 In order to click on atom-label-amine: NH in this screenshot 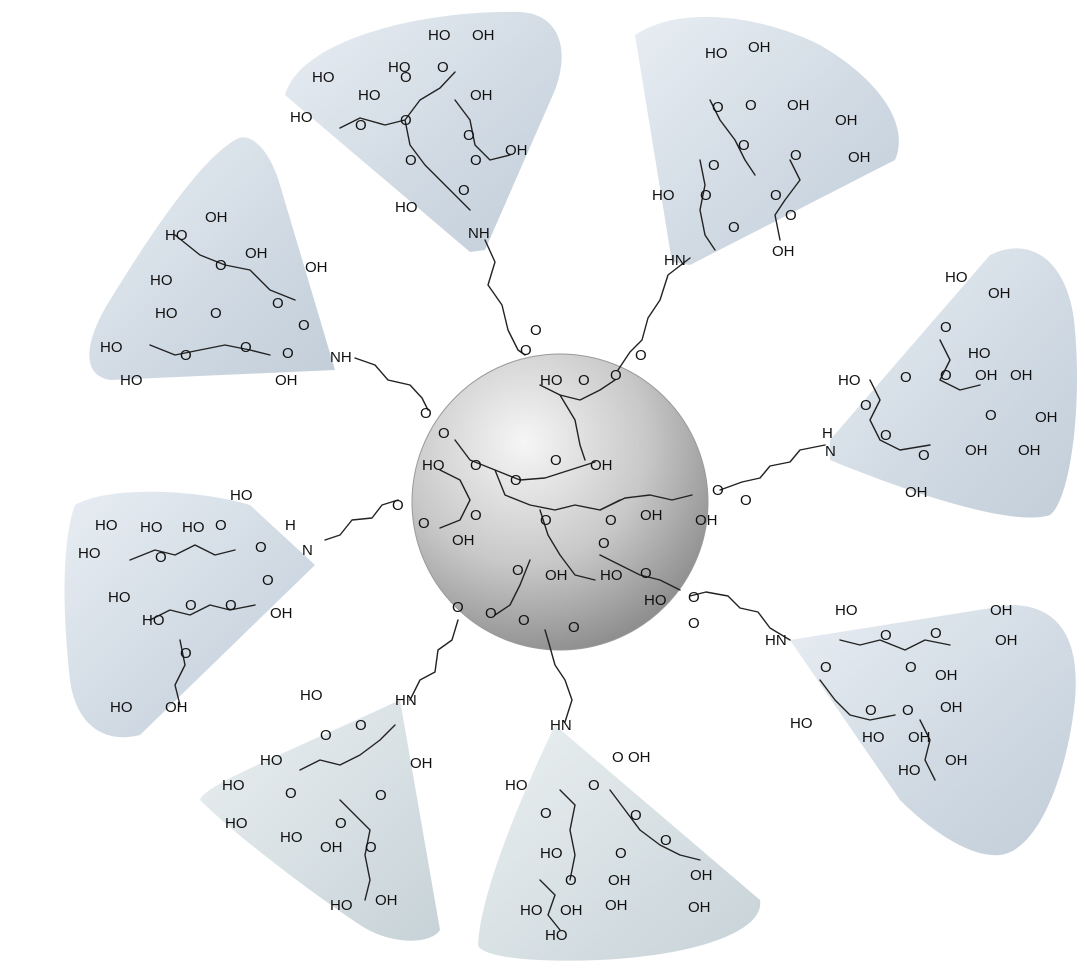, I will do `click(341, 357)`.